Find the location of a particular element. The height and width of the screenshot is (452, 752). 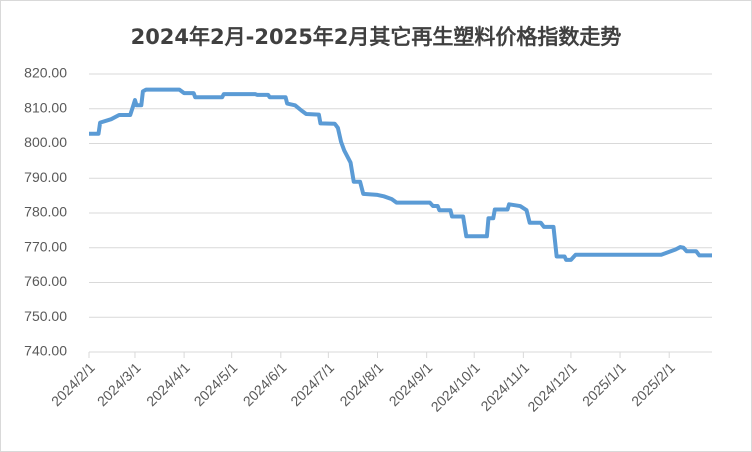

chart-title: 2024年2月-2025年2月其它再生塑料价格指数走势 is located at coordinates (376, 37).